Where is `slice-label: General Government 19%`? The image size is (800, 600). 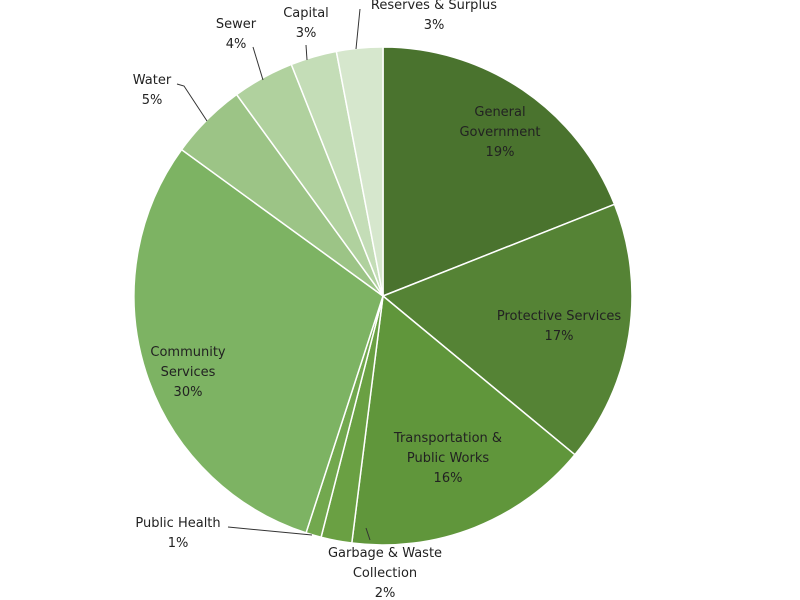 slice-label: General Government 19% is located at coordinates (499, 132).